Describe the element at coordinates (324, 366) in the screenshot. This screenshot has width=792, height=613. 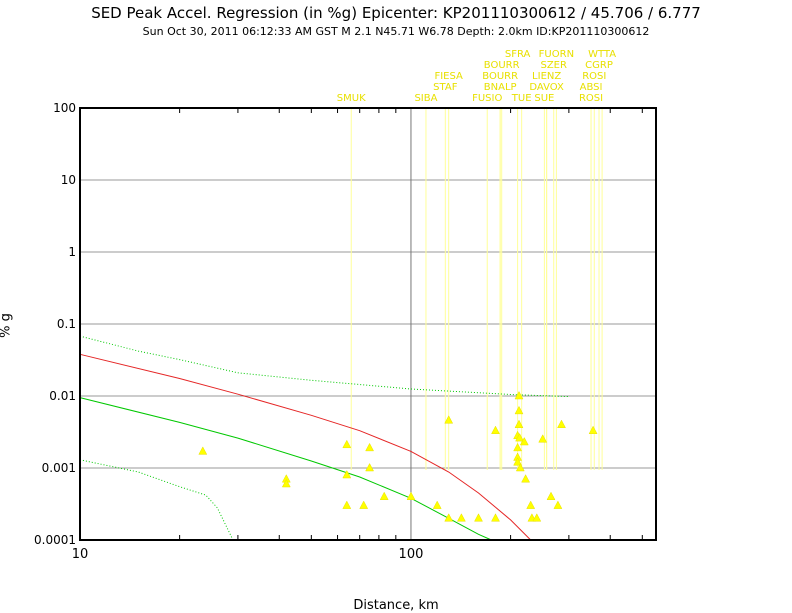
I see `upper-curve` at that location.